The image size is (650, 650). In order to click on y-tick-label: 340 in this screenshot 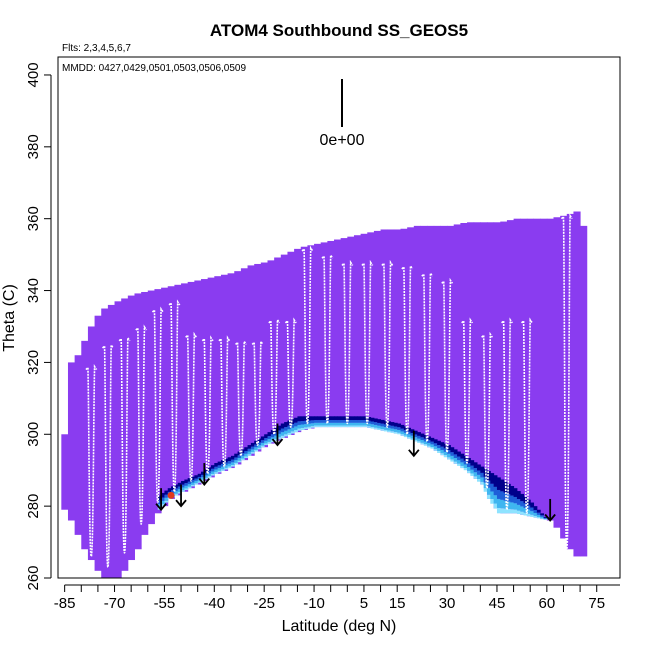, I will do `click(33, 290)`.